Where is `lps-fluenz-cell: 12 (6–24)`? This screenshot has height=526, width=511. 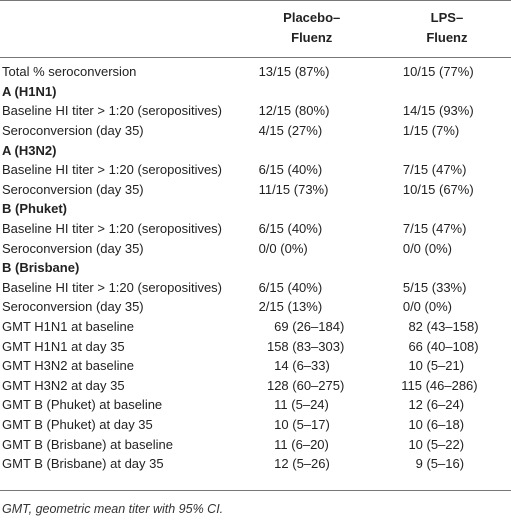
lps-fluenz-cell: 12 (6–24) is located at coordinates (442, 405).